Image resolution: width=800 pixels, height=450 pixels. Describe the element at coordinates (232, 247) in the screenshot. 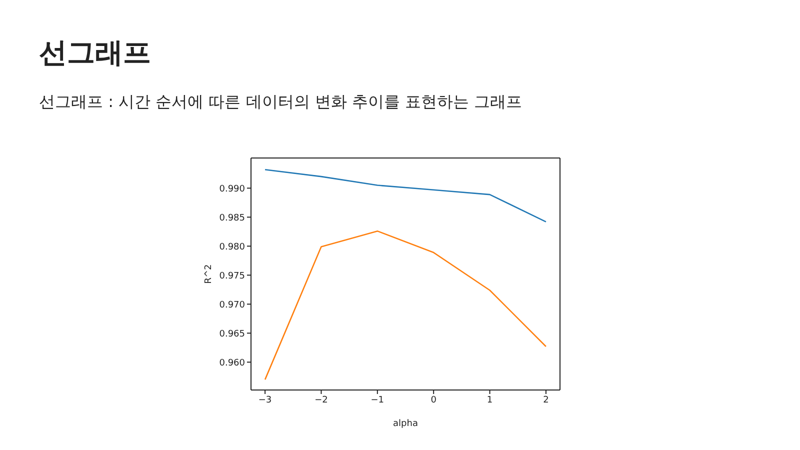

I see `y-tick-label: 0.980` at that location.